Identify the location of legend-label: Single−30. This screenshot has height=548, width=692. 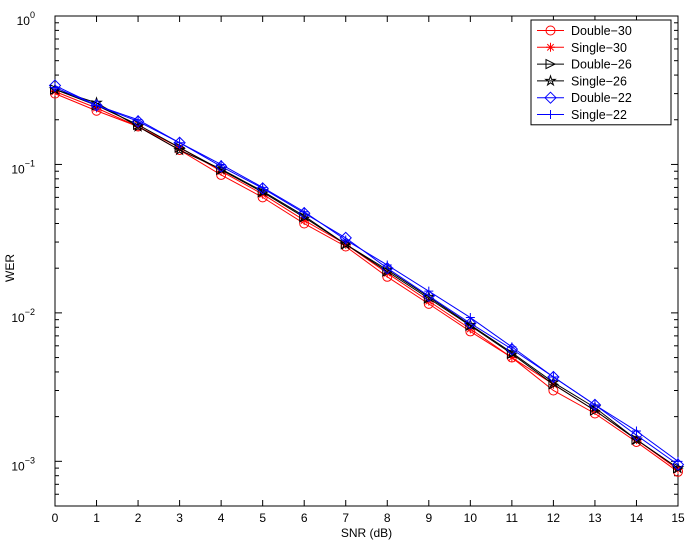
(599, 48).